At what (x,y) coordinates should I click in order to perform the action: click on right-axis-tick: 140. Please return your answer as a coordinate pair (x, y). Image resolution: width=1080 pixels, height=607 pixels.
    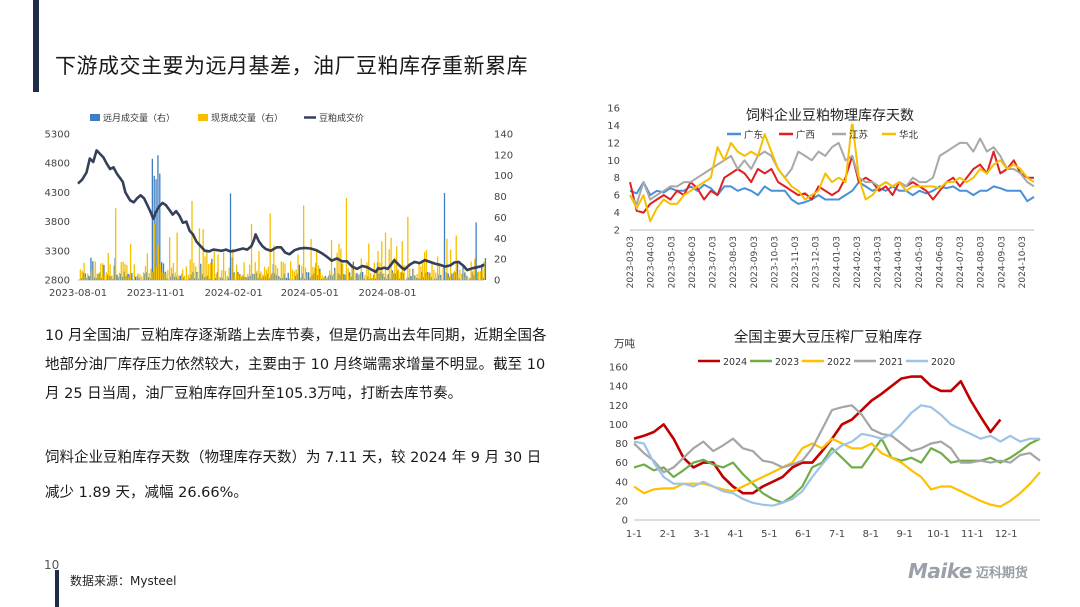
    Looking at the image, I should click on (503, 135).